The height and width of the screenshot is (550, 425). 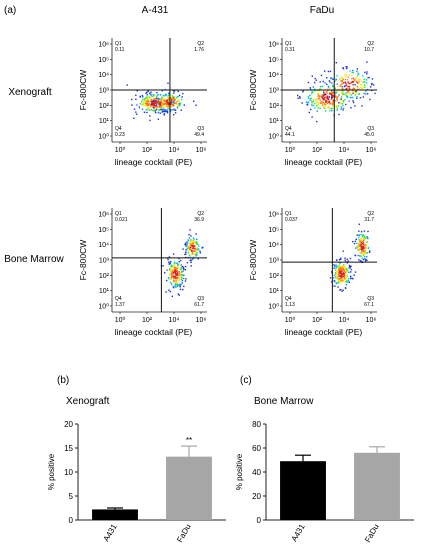 What do you see at coordinates (189, 440) in the screenshot?
I see `significance-marker: **` at bounding box center [189, 440].